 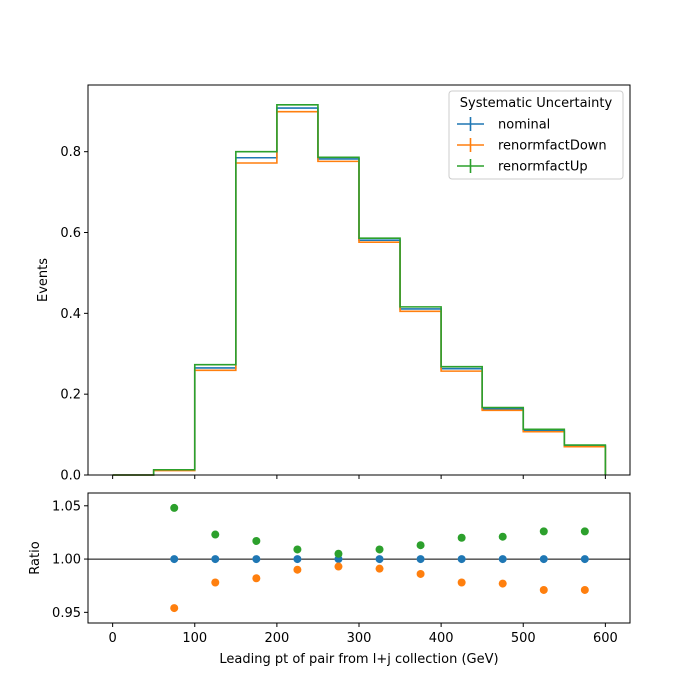 What do you see at coordinates (66, 560) in the screenshot?
I see `ratio-y-tick-label: 1.00` at bounding box center [66, 560].